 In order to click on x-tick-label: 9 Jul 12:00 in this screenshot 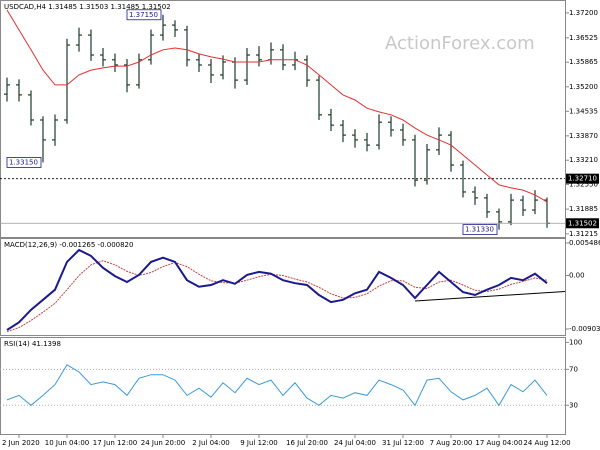, I will do `click(259, 443)`.